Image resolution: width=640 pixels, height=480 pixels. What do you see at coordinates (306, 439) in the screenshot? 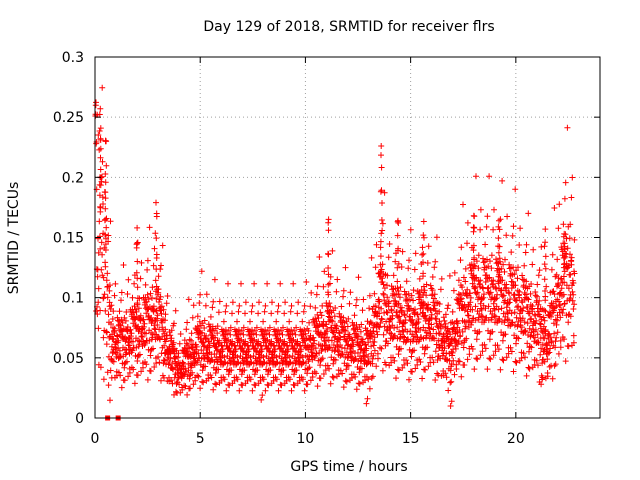
I see `x-tick-label: 10` at bounding box center [306, 439].